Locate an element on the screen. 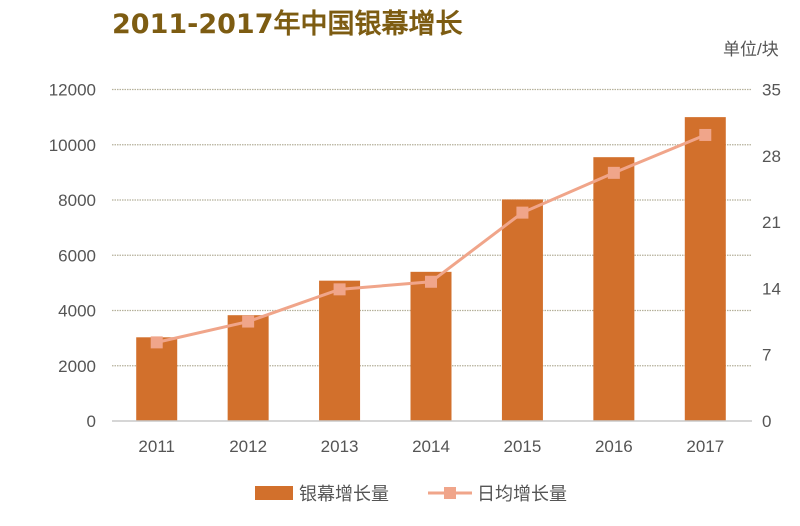 The height and width of the screenshot is (526, 800). line-point-2016 is located at coordinates (613, 172).